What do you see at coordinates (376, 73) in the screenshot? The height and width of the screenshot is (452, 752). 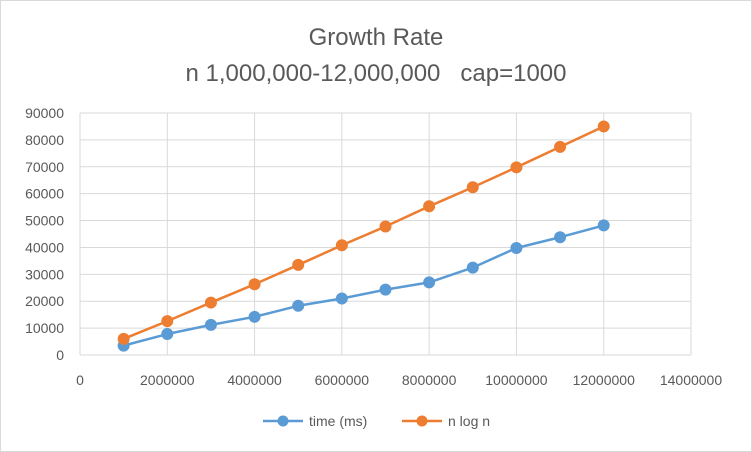 I see `chart-subtitle: n 1,000,000-12,000,000 cap=1000` at bounding box center [376, 73].